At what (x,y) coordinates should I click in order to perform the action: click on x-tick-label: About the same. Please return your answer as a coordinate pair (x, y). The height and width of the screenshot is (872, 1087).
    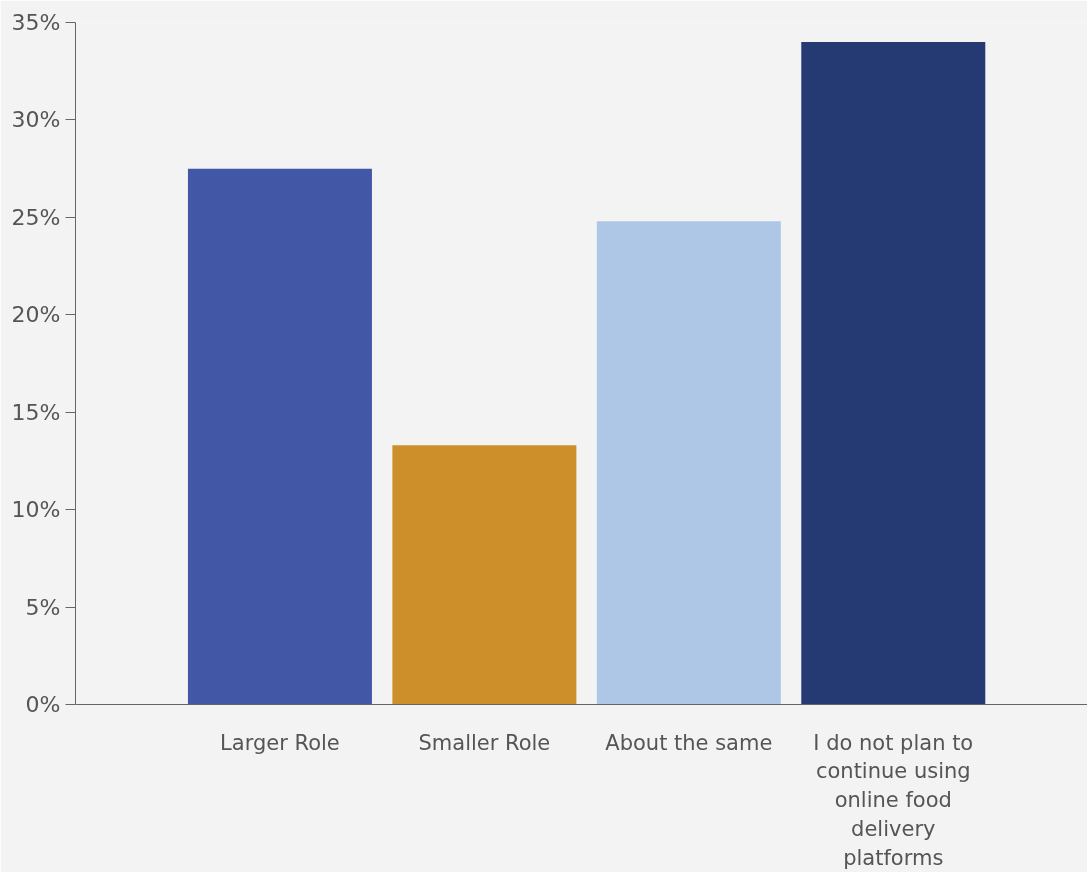
    Looking at the image, I should click on (689, 742).